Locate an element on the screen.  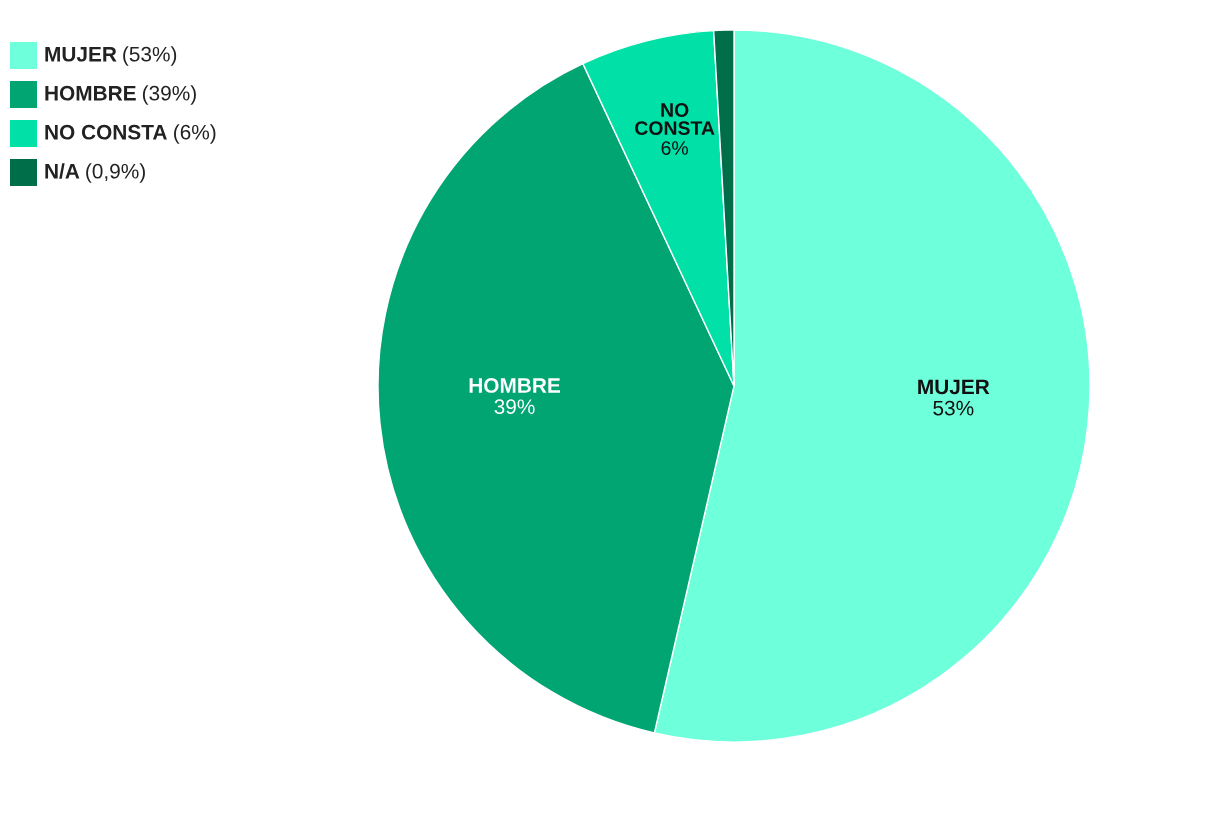
legend-label: HOMBRE is located at coordinates (90, 93).